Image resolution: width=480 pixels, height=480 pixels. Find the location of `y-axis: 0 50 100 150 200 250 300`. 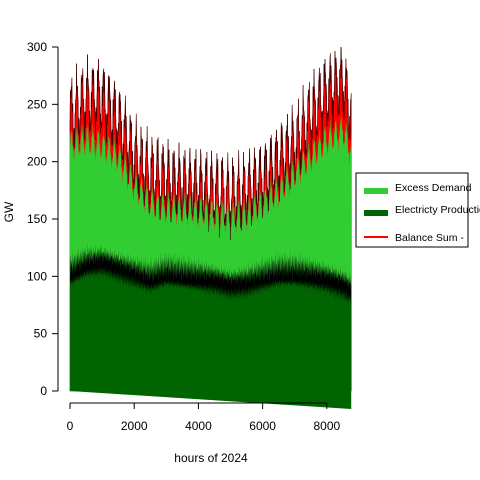

y-axis: 0 50 100 150 200 250 300 is located at coordinates (43, 219).